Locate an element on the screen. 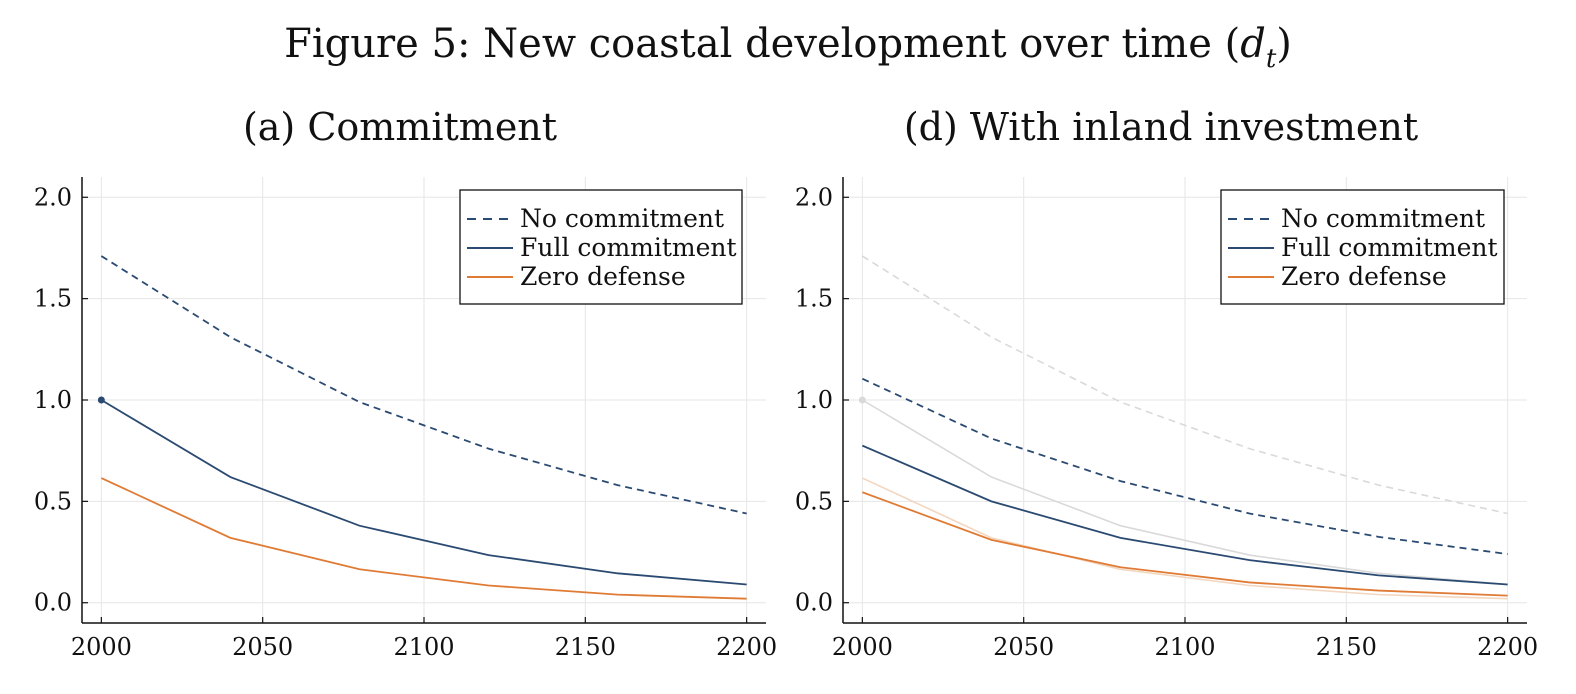 This screenshot has width=1576, height=694. panel-title: (d) With inland investment is located at coordinates (1161, 127).